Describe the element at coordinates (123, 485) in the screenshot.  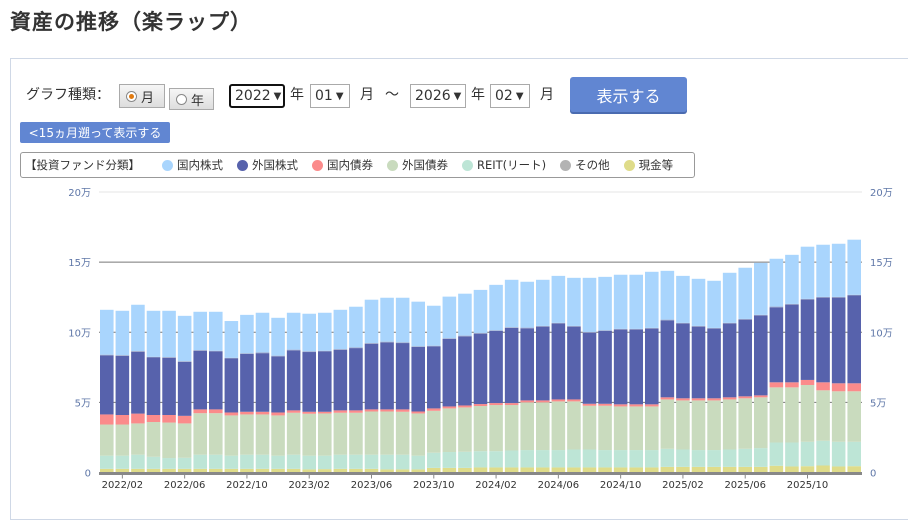
I see `x-tick-label: 2022/02` at that location.